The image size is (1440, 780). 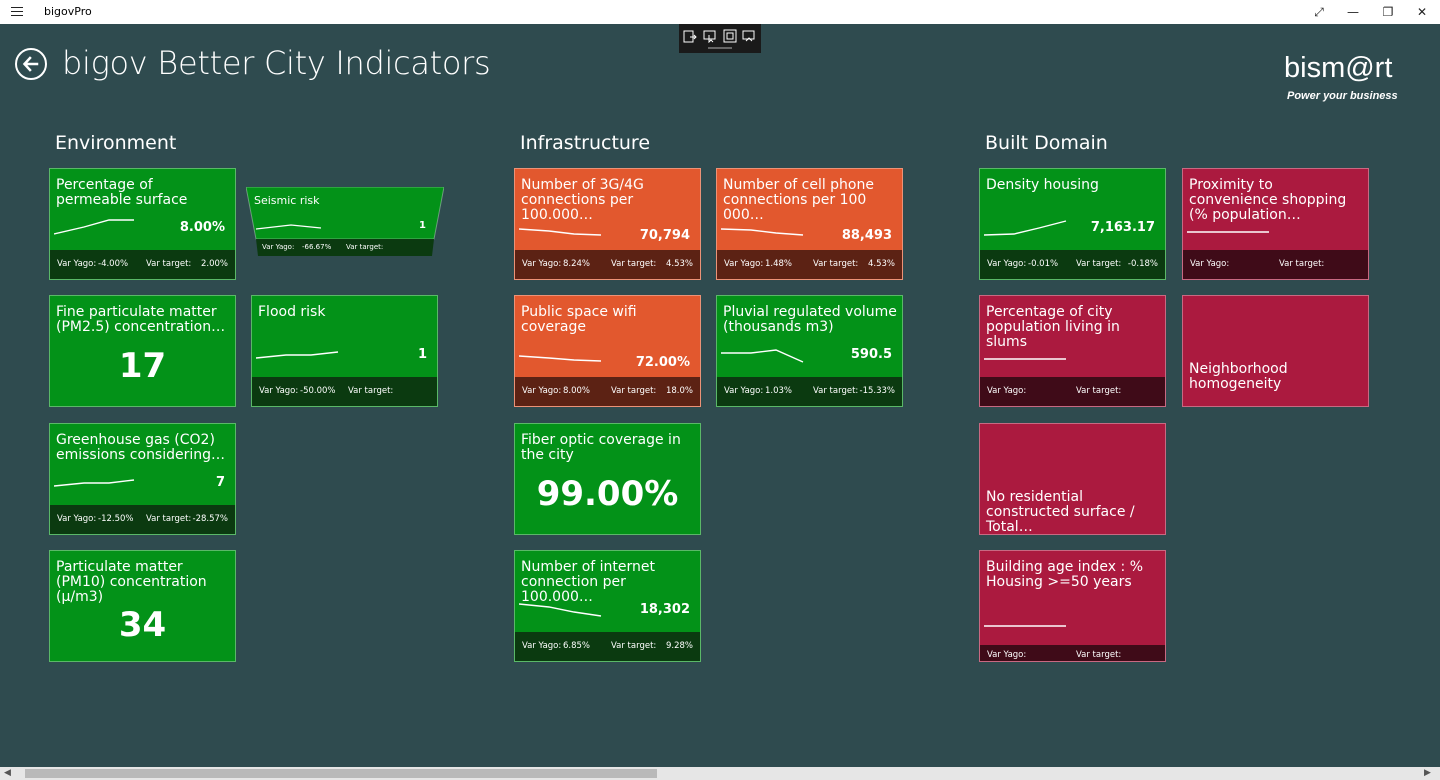 I want to click on var-target-value: 2.00%, so click(x=214, y=264).